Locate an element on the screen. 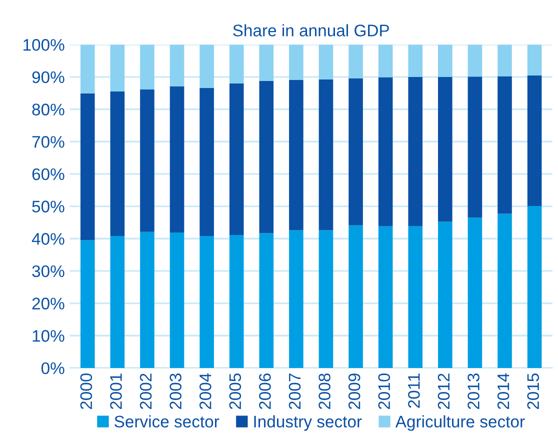 The width and height of the screenshot is (558, 446). y-tick-label: 10% is located at coordinates (48, 336).